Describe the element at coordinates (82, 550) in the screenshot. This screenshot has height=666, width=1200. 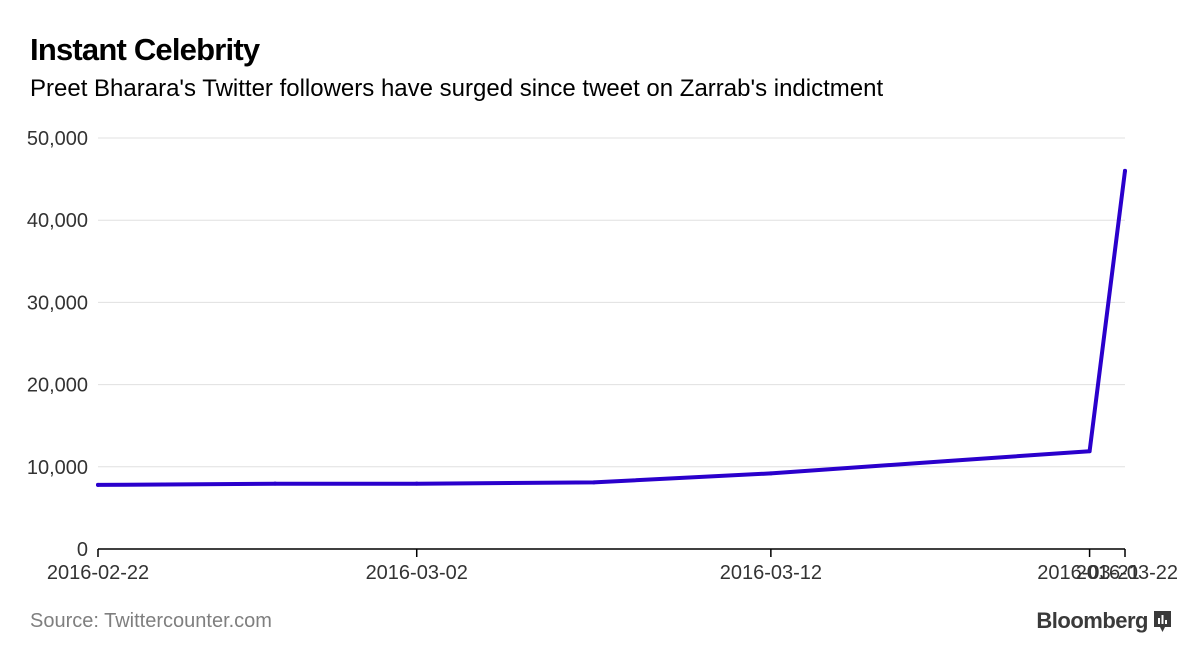
I see `y-tick-label: 0` at that location.